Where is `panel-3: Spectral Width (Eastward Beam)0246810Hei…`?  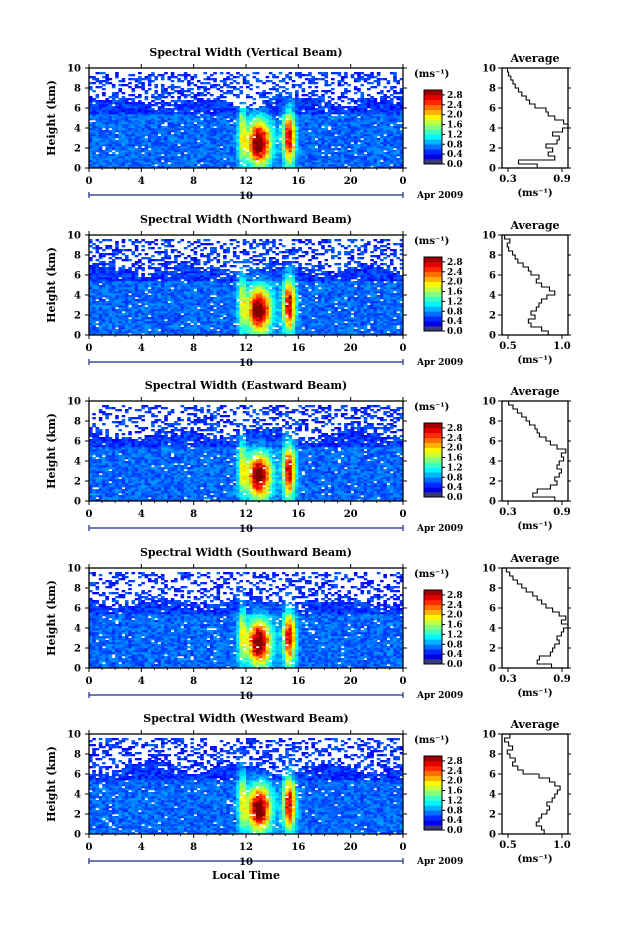 panel-3: Spectral Width (Eastward Beam)0246810Hei… is located at coordinates (308, 457).